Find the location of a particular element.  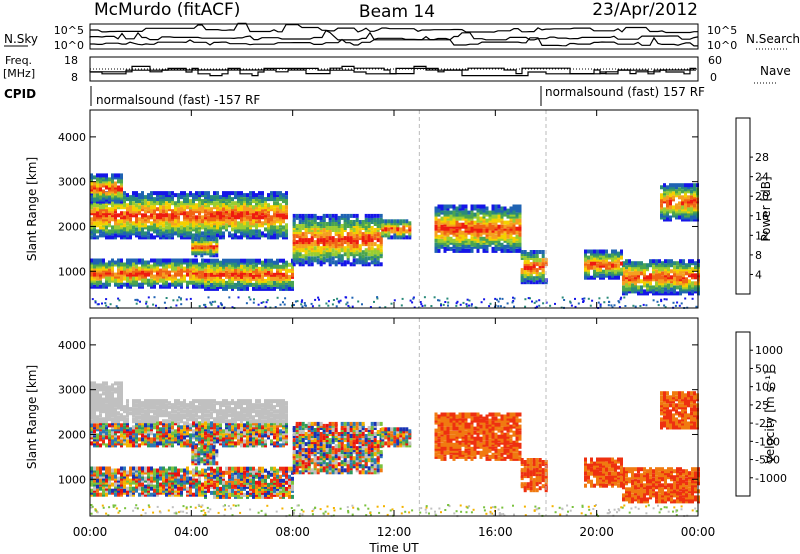

cpid-right-text: normalsound (fast) 157 RF is located at coordinates (625, 92).